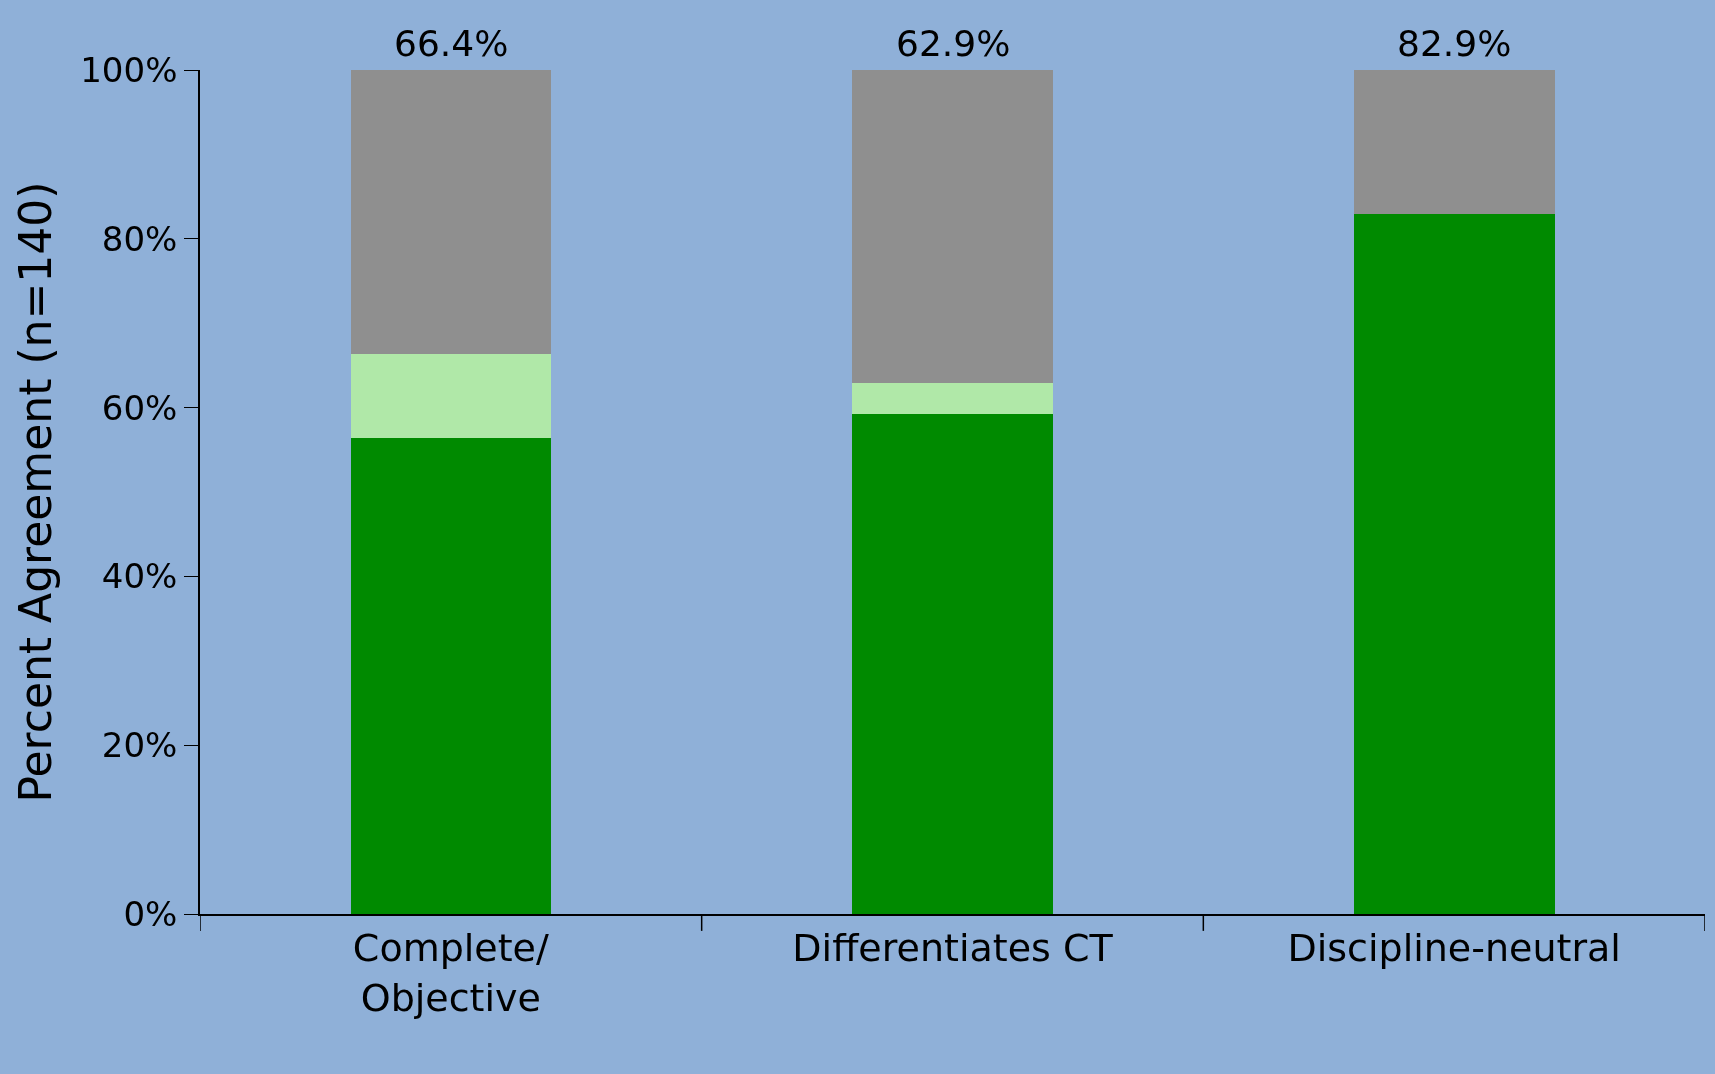  Describe the element at coordinates (139, 238) in the screenshot. I see `y-tick-label: 80%` at that location.